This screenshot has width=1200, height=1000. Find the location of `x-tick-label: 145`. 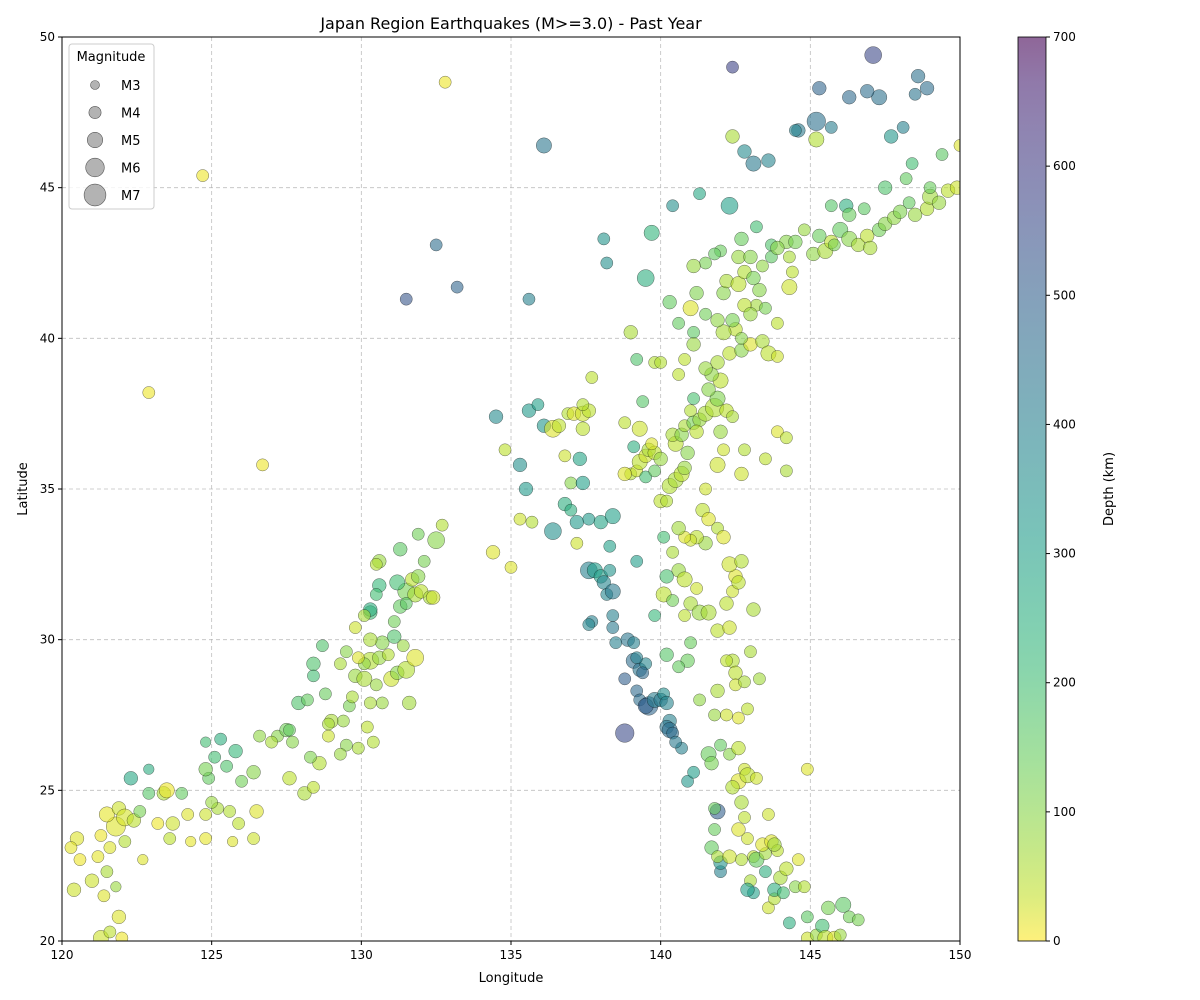

x-tick-label: 145 is located at coordinates (810, 955).